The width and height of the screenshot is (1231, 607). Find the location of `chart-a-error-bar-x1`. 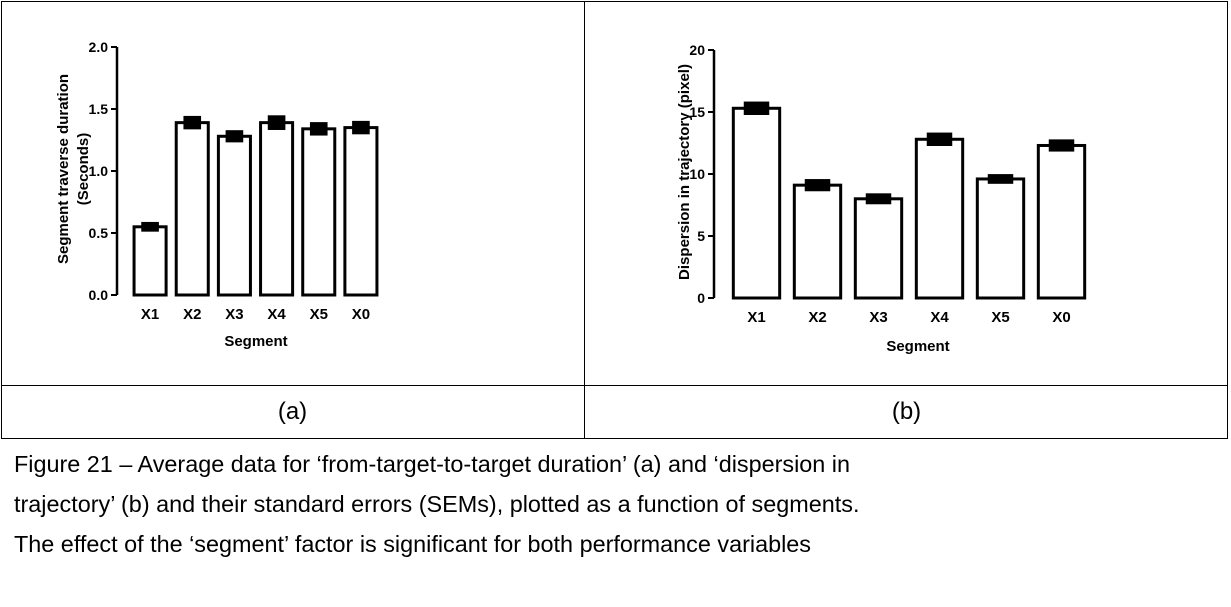

chart-a-error-bar-x1 is located at coordinates (150, 226).